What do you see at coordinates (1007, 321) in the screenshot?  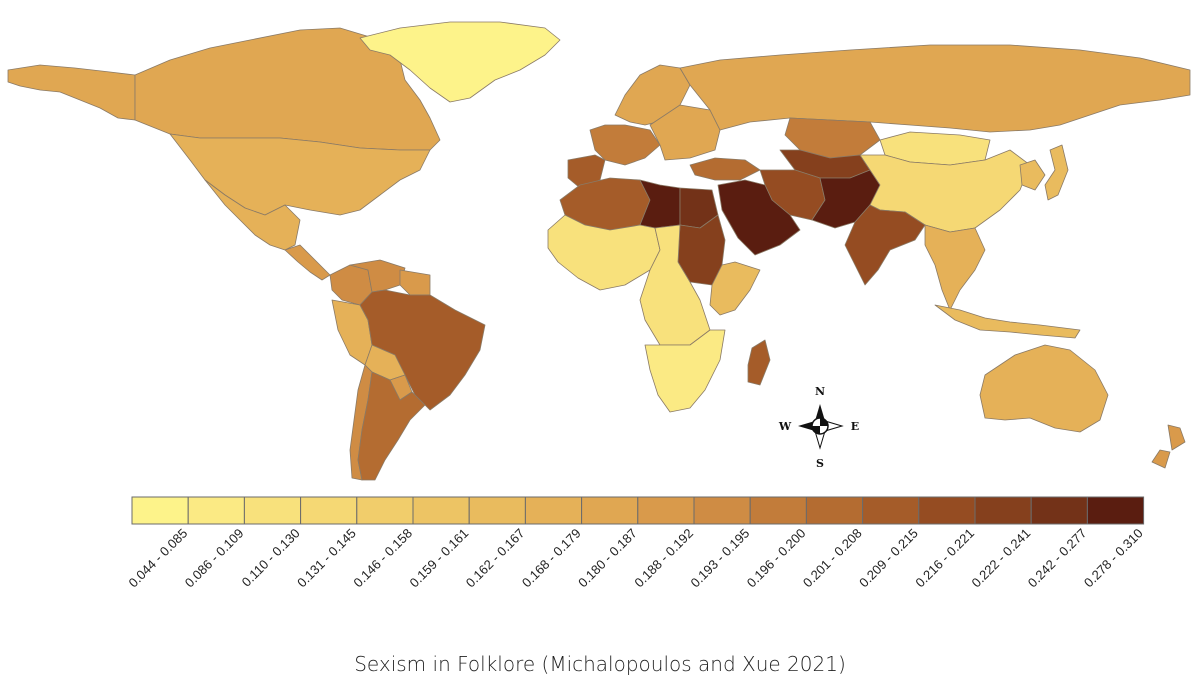 I see `region-indonesia` at bounding box center [1007, 321].